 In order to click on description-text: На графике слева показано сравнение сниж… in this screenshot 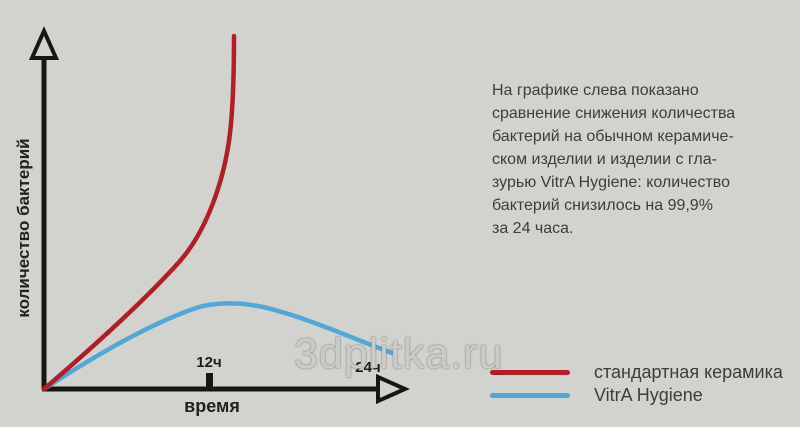, I will do `click(642, 159)`.